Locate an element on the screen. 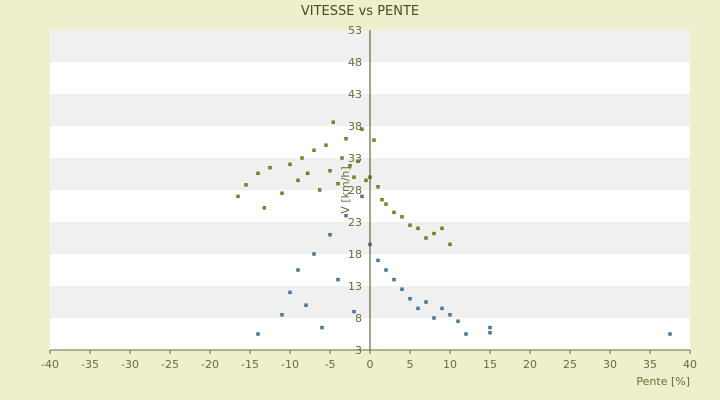 The width and height of the screenshot is (720, 400). y-tick-label: 18 is located at coordinates (355, 254).